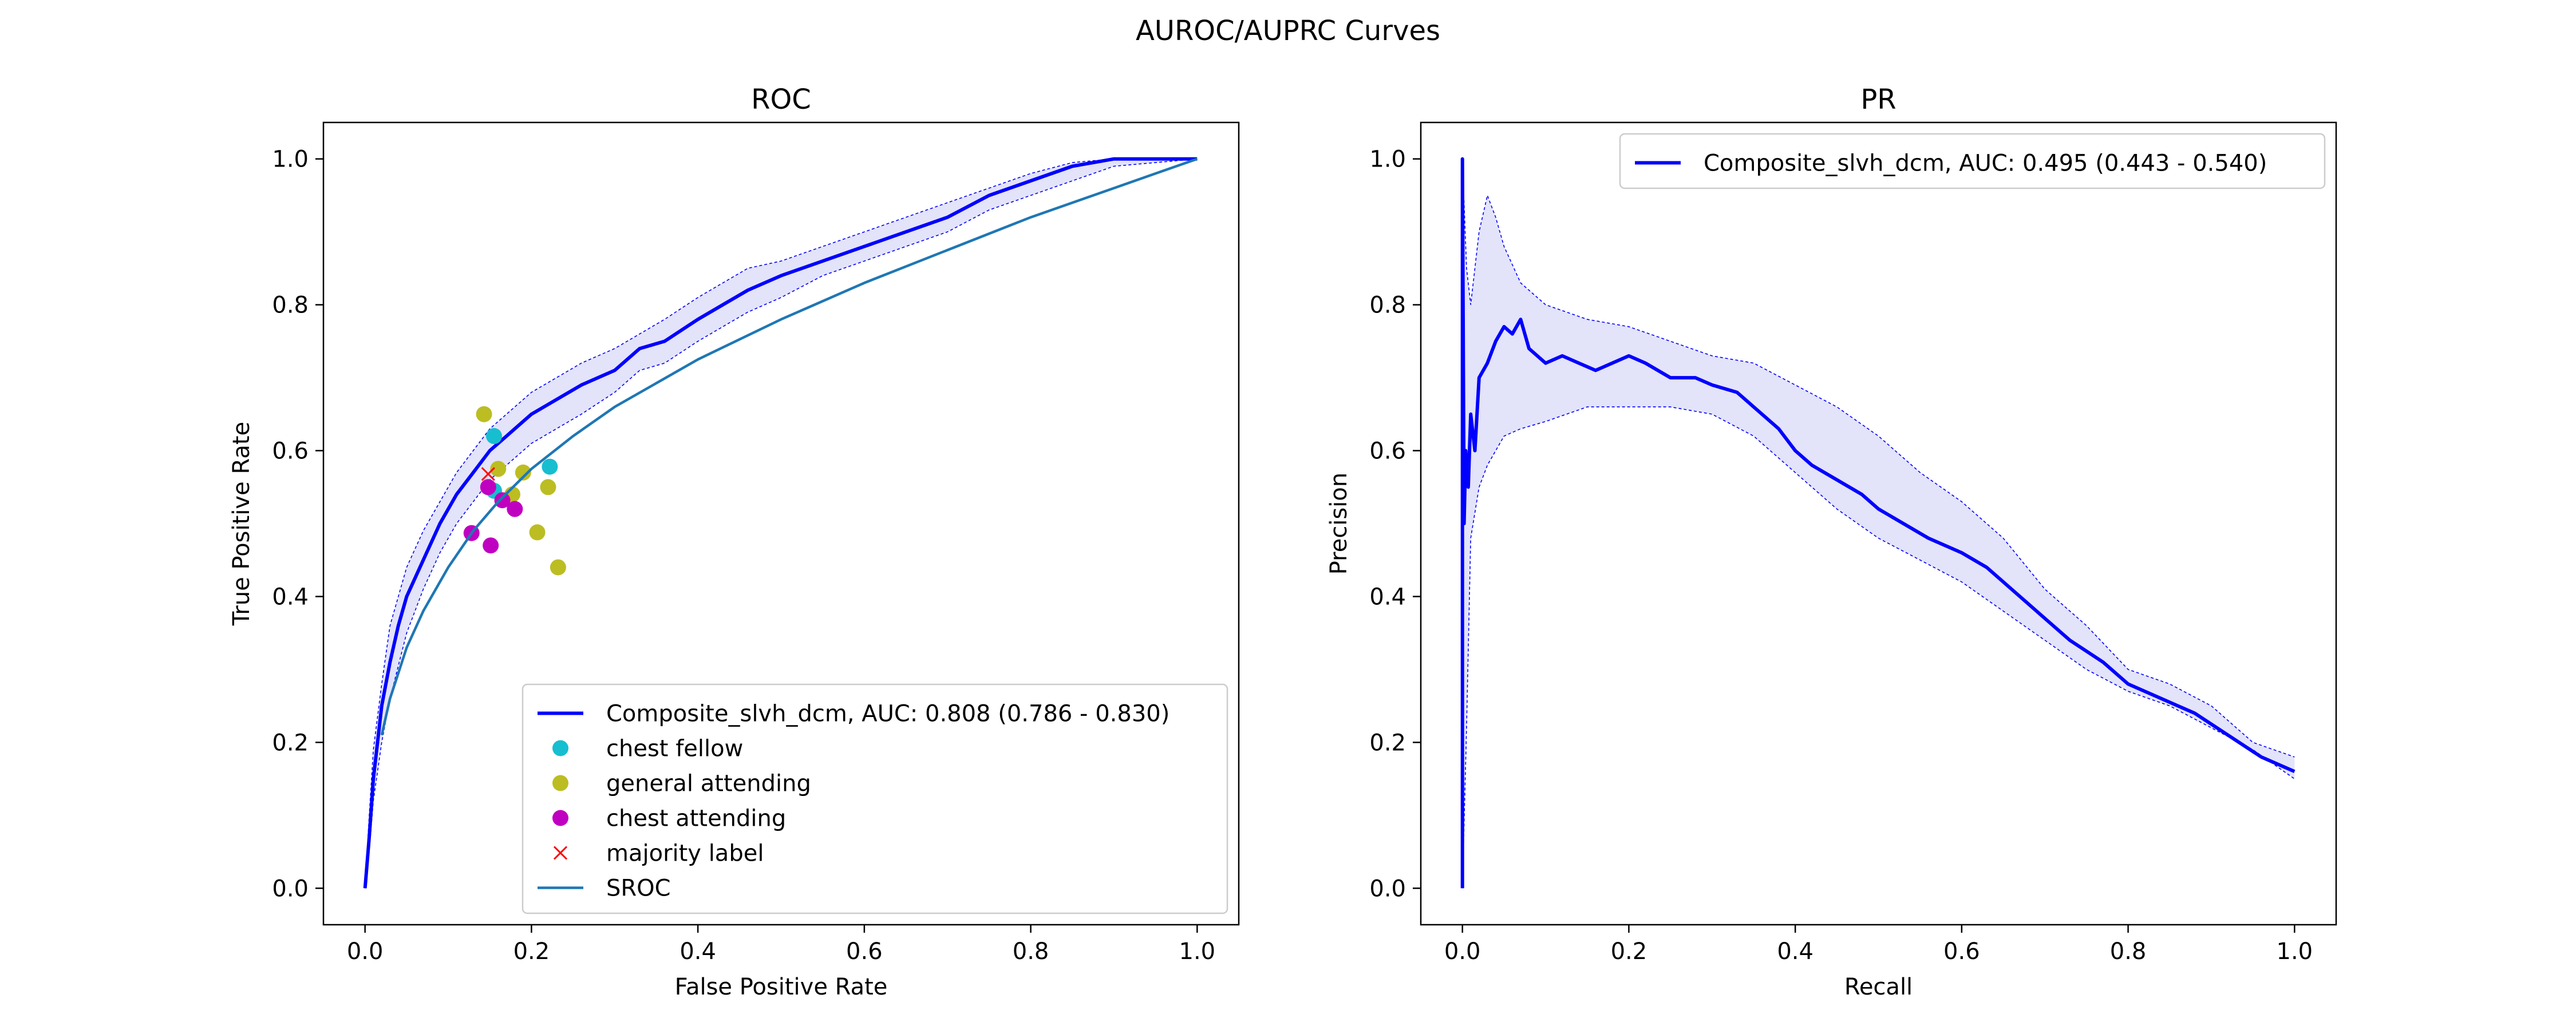 Image resolution: width=2576 pixels, height=1030 pixels. I want to click on roc-legend-label: majority label, so click(685, 854).